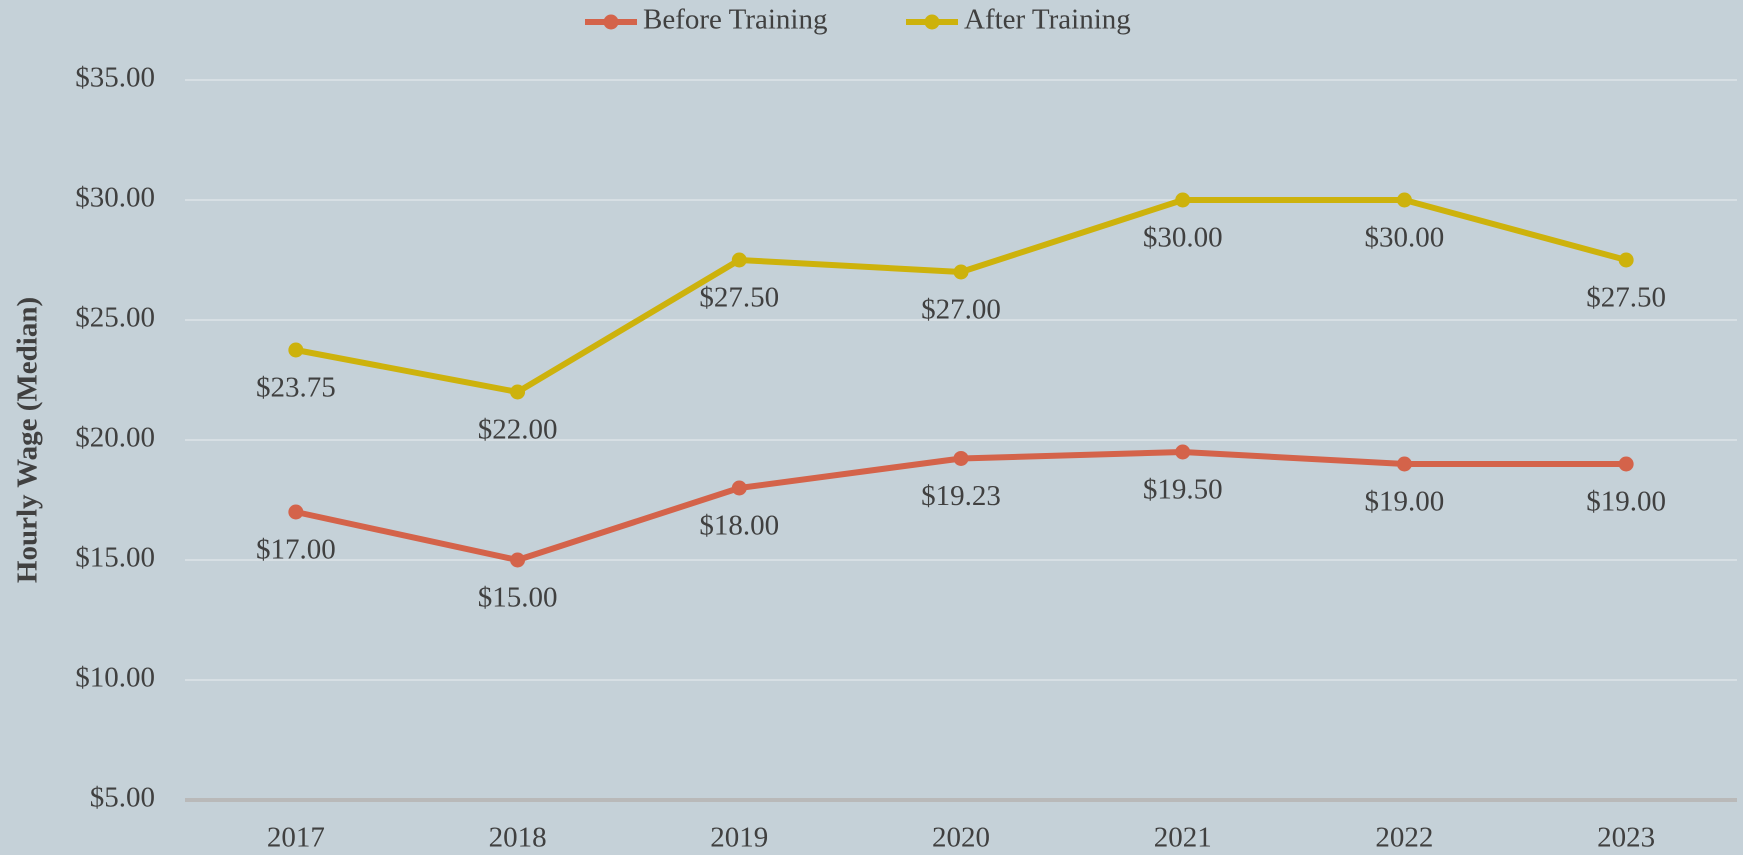 The width and height of the screenshot is (1743, 855). What do you see at coordinates (1183, 838) in the screenshot?
I see `x-tick-label: 2021` at bounding box center [1183, 838].